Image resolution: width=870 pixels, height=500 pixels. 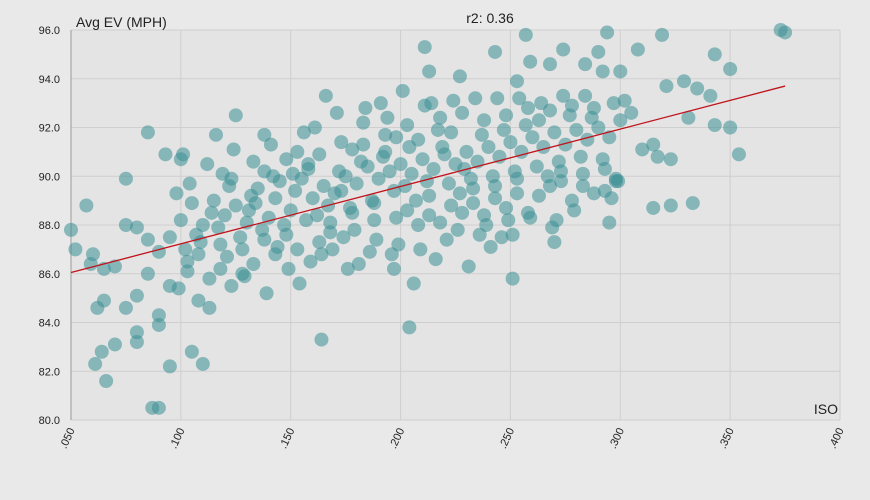 What do you see at coordinates (121, 22) in the screenshot?
I see `y-axis-label: Avg EV (MPH)` at bounding box center [121, 22].